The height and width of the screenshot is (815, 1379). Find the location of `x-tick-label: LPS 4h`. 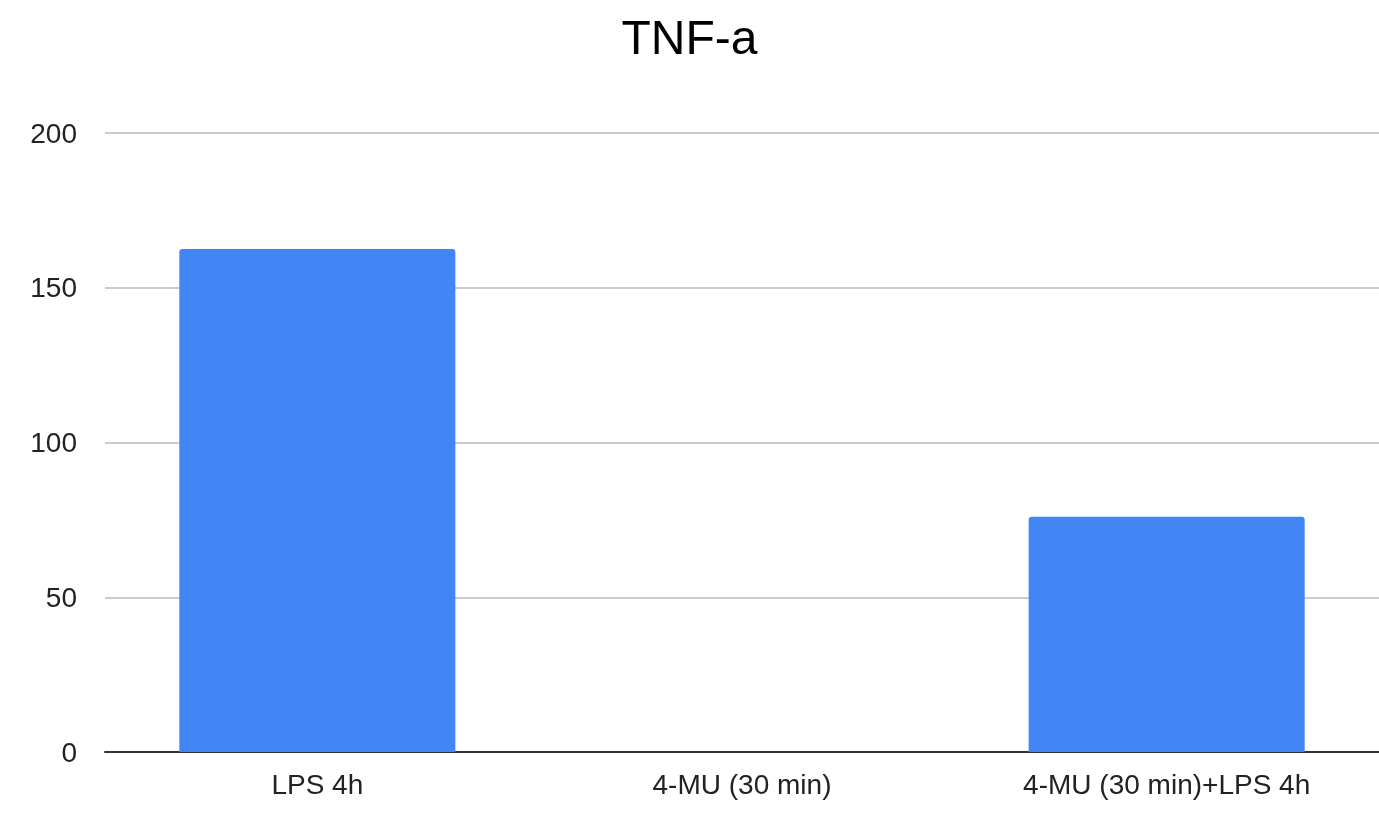

x-tick-label: LPS 4h is located at coordinates (317, 784).